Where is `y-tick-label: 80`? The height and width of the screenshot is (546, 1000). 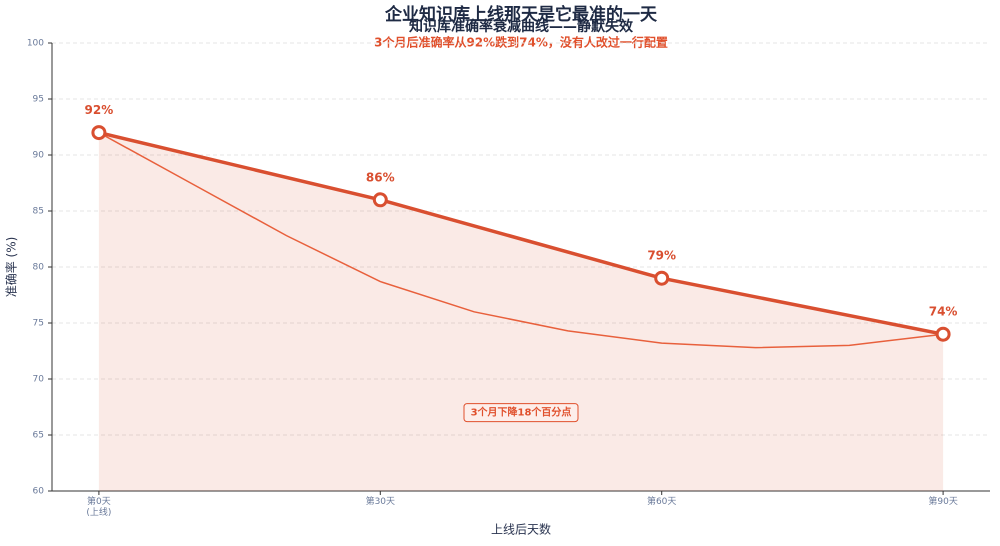 y-tick-label: 80 is located at coordinates (39, 268).